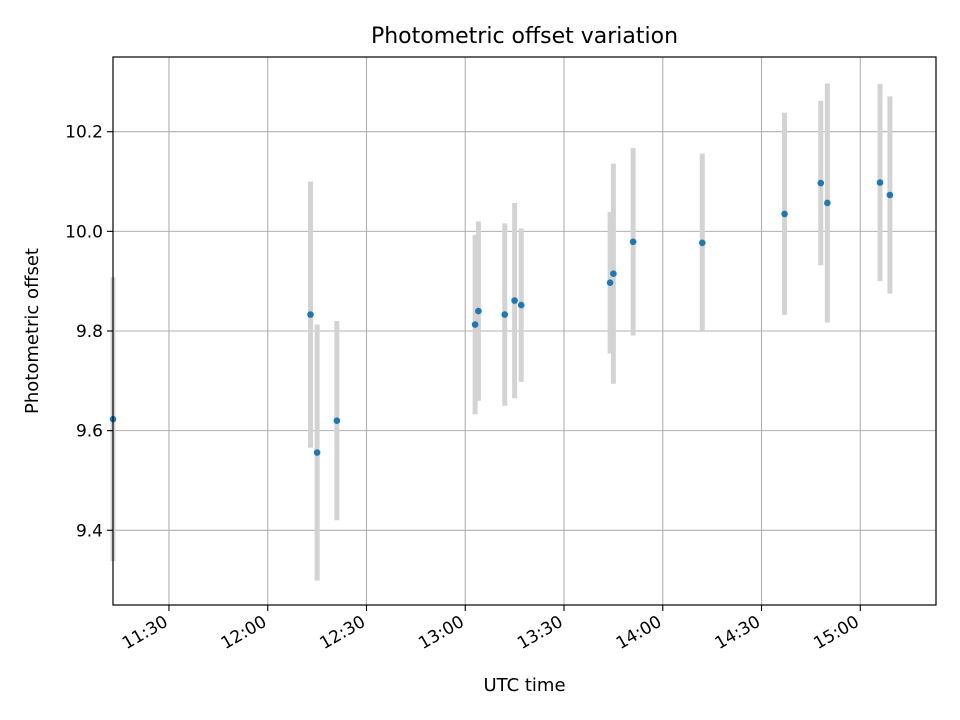 This screenshot has width=960, height=720. I want to click on y-tick-label: 10.0, so click(84, 232).